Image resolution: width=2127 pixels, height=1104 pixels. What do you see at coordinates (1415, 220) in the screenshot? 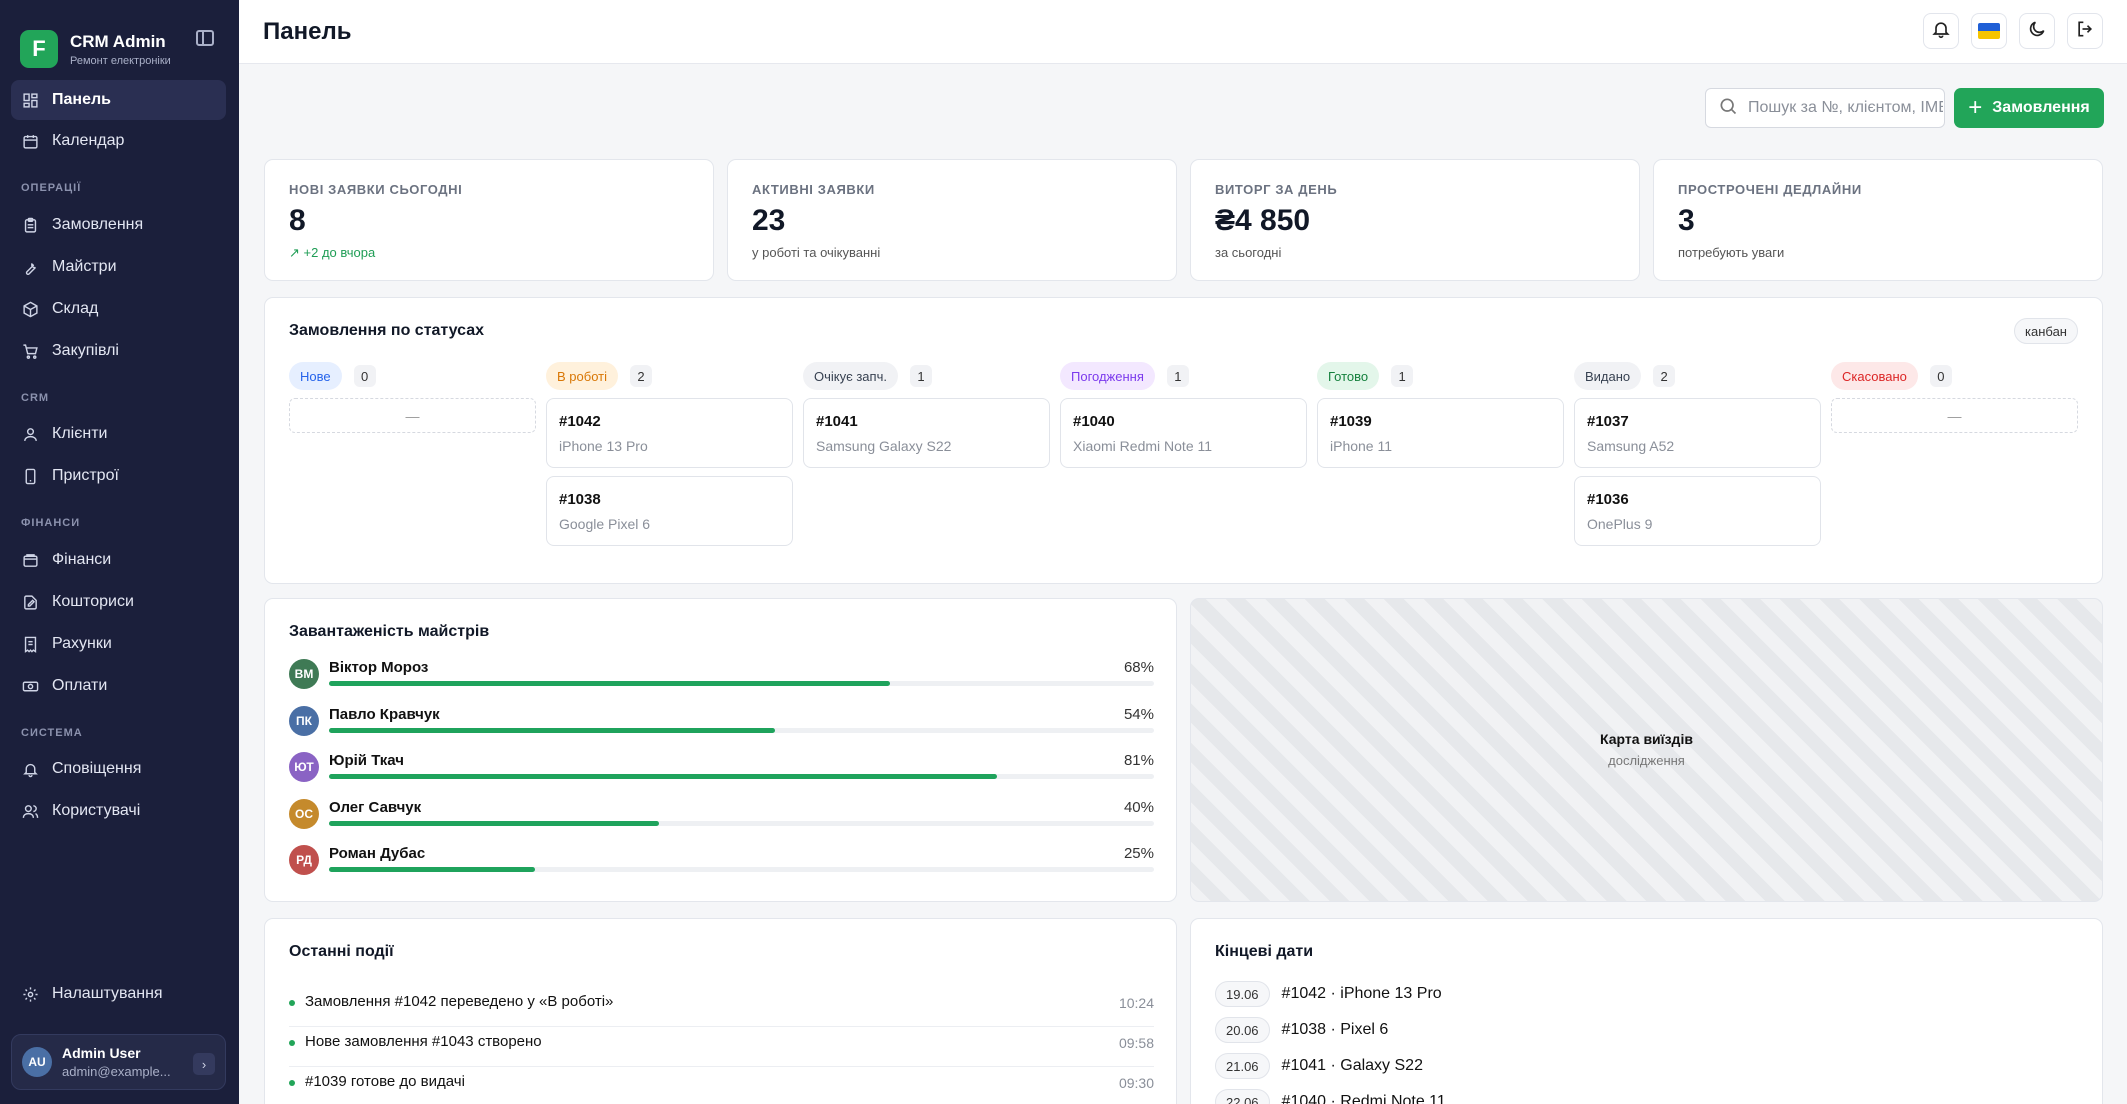
I see `kpi-card-revenue: ВИТОРГ ЗА ДЕНЬ ₴4 850 за сьогодні` at bounding box center [1415, 220].